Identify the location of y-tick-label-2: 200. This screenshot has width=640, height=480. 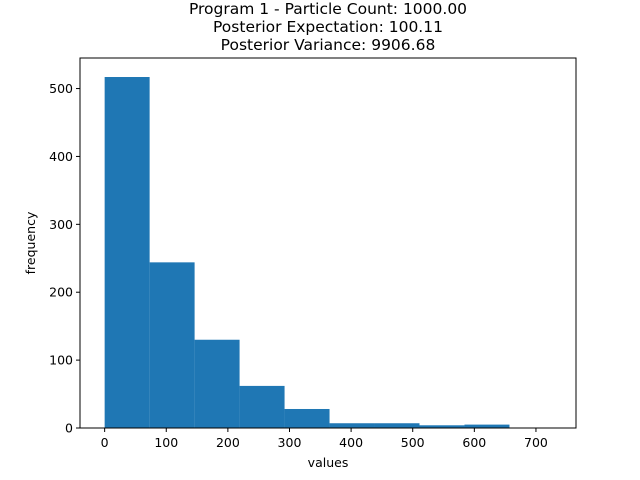
(61, 292).